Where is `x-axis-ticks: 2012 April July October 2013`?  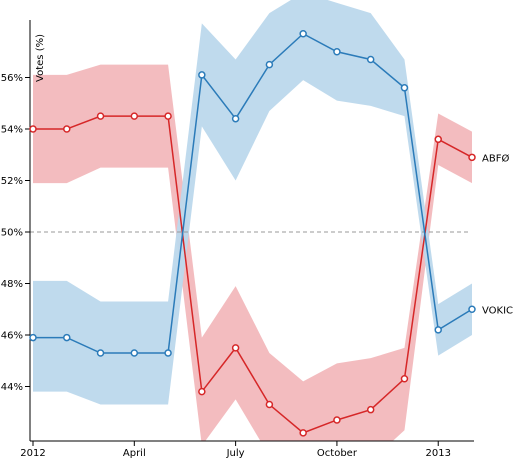 x-axis-ticks: 2012 April July October 2013 is located at coordinates (235, 450).